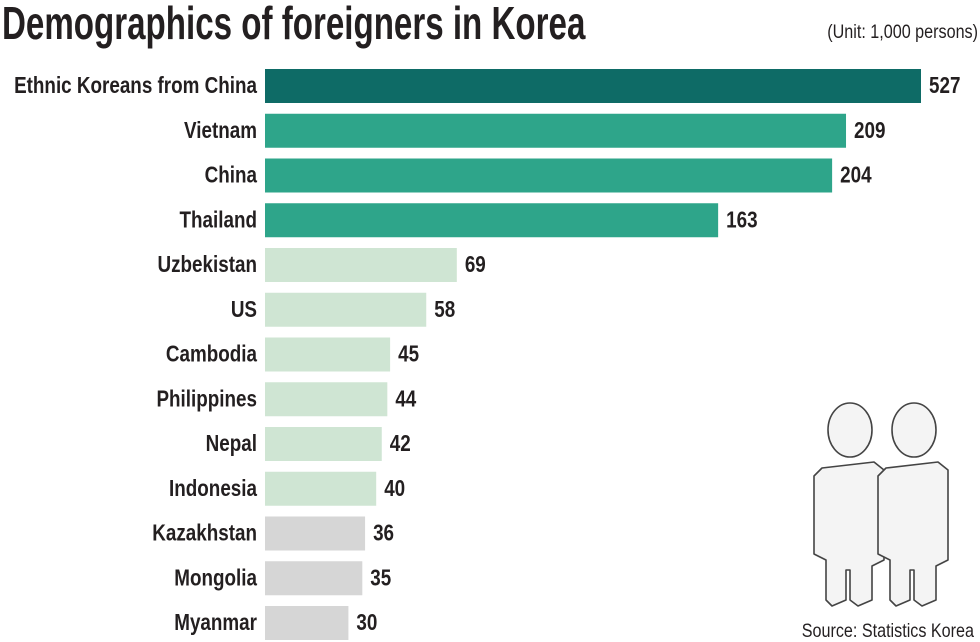 The image size is (980, 642). What do you see at coordinates (408, 354) in the screenshot?
I see `value-label: 45` at bounding box center [408, 354].